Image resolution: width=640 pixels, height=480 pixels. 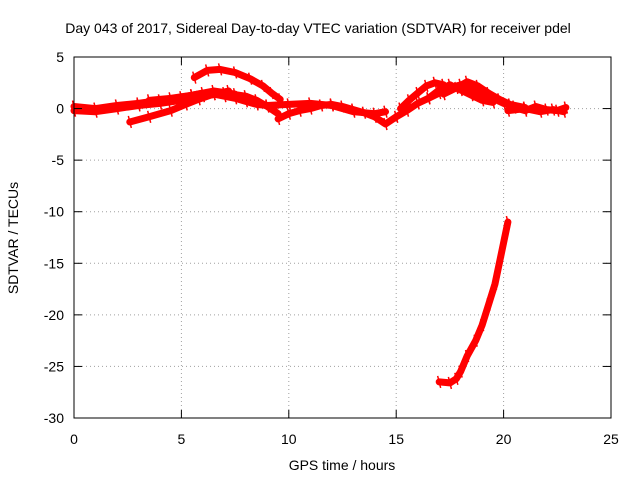 What do you see at coordinates (54, 237) in the screenshot?
I see `y-tick-labels: 5 0 -5 -10 -15 -20 -25 -30` at bounding box center [54, 237].